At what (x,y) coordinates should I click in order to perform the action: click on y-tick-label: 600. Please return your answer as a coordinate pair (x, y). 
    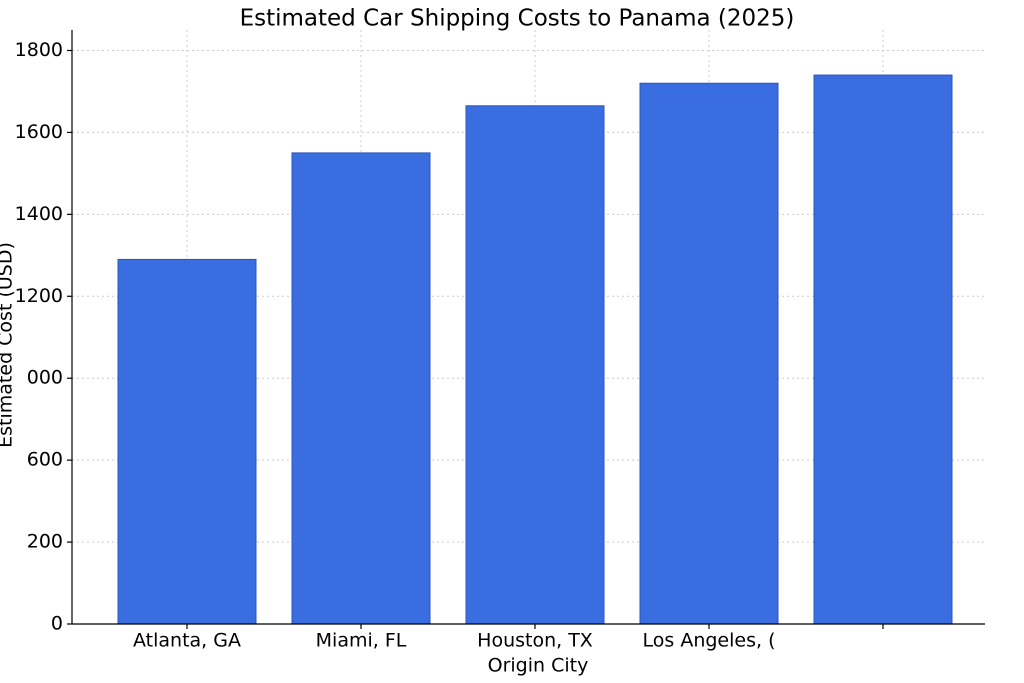
    Looking at the image, I should click on (45, 460).